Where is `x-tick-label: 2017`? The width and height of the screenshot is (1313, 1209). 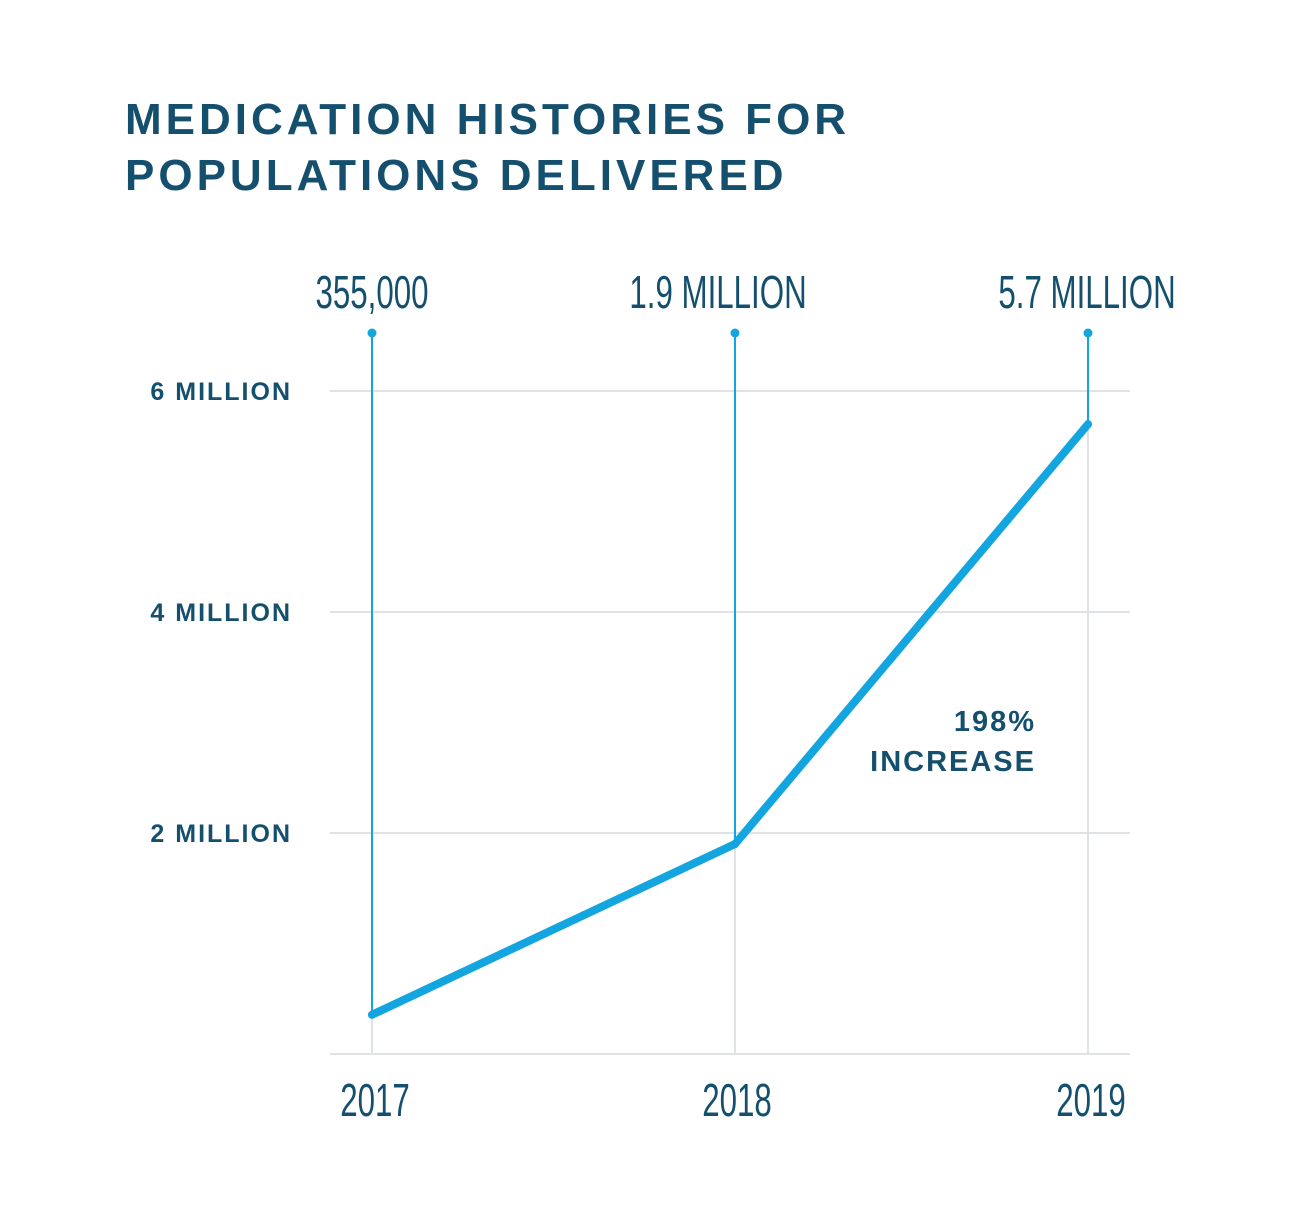 x-tick-label: 2017 is located at coordinates (375, 1100).